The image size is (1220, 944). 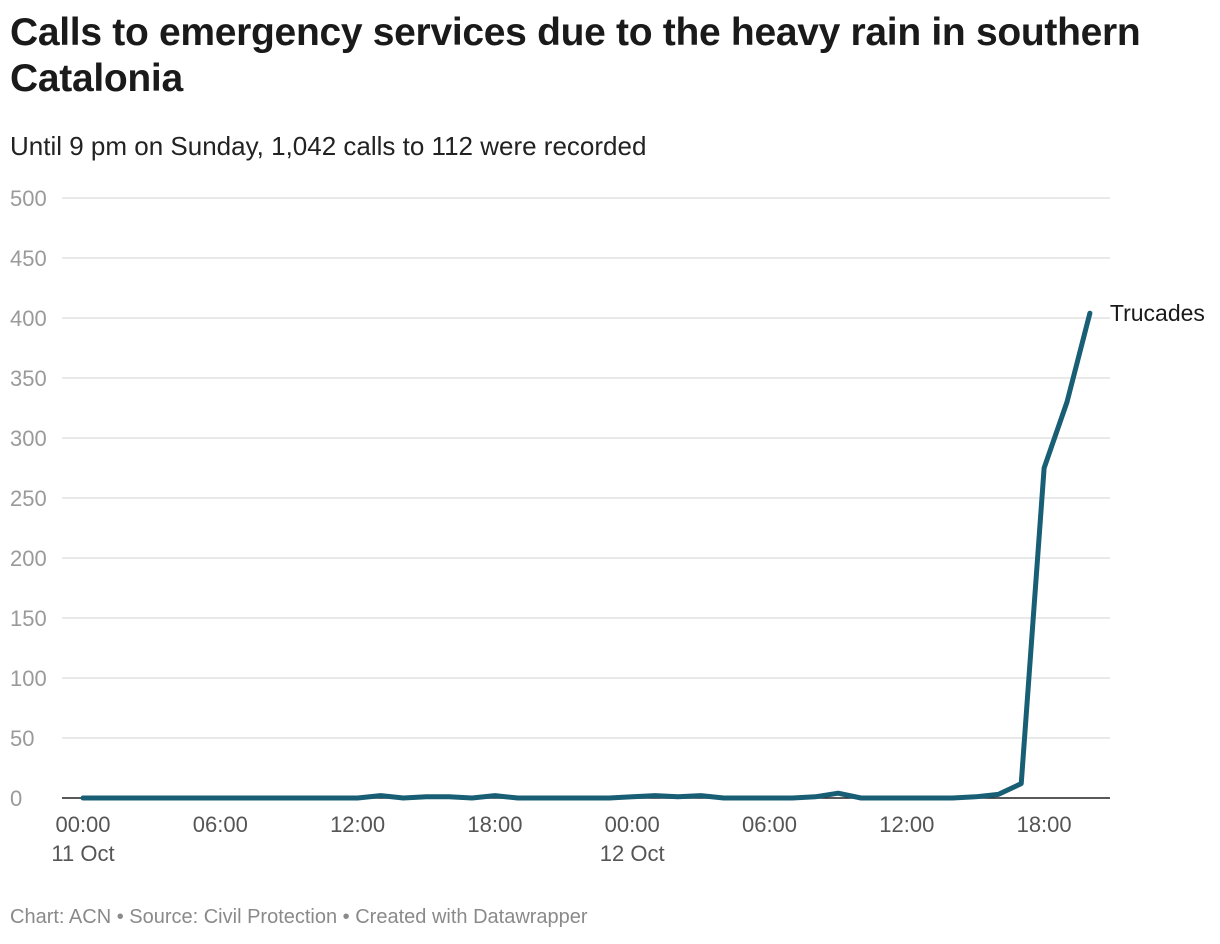 What do you see at coordinates (28, 498) in the screenshot?
I see `y-tick-label: 250` at bounding box center [28, 498].